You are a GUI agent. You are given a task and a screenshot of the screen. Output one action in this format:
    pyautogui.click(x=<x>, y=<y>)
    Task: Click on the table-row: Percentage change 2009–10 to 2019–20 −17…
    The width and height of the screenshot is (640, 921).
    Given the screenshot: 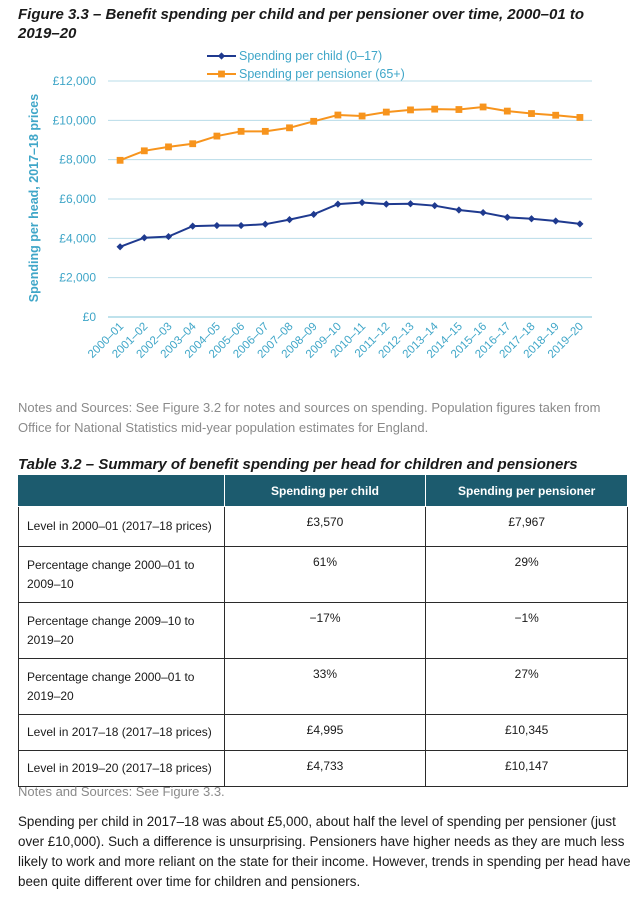 What is the action you would take?
    pyautogui.click(x=323, y=630)
    